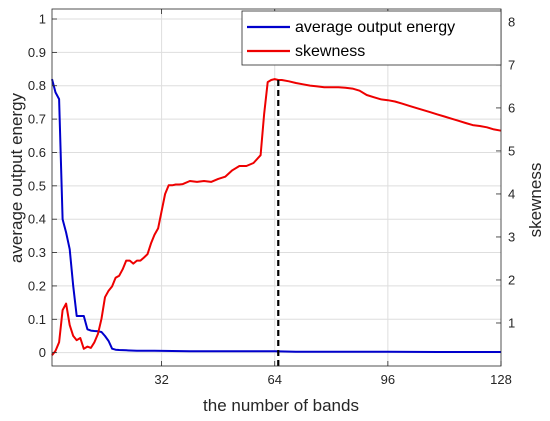  I want to click on y-tick-label-right: 3, so click(511, 236).